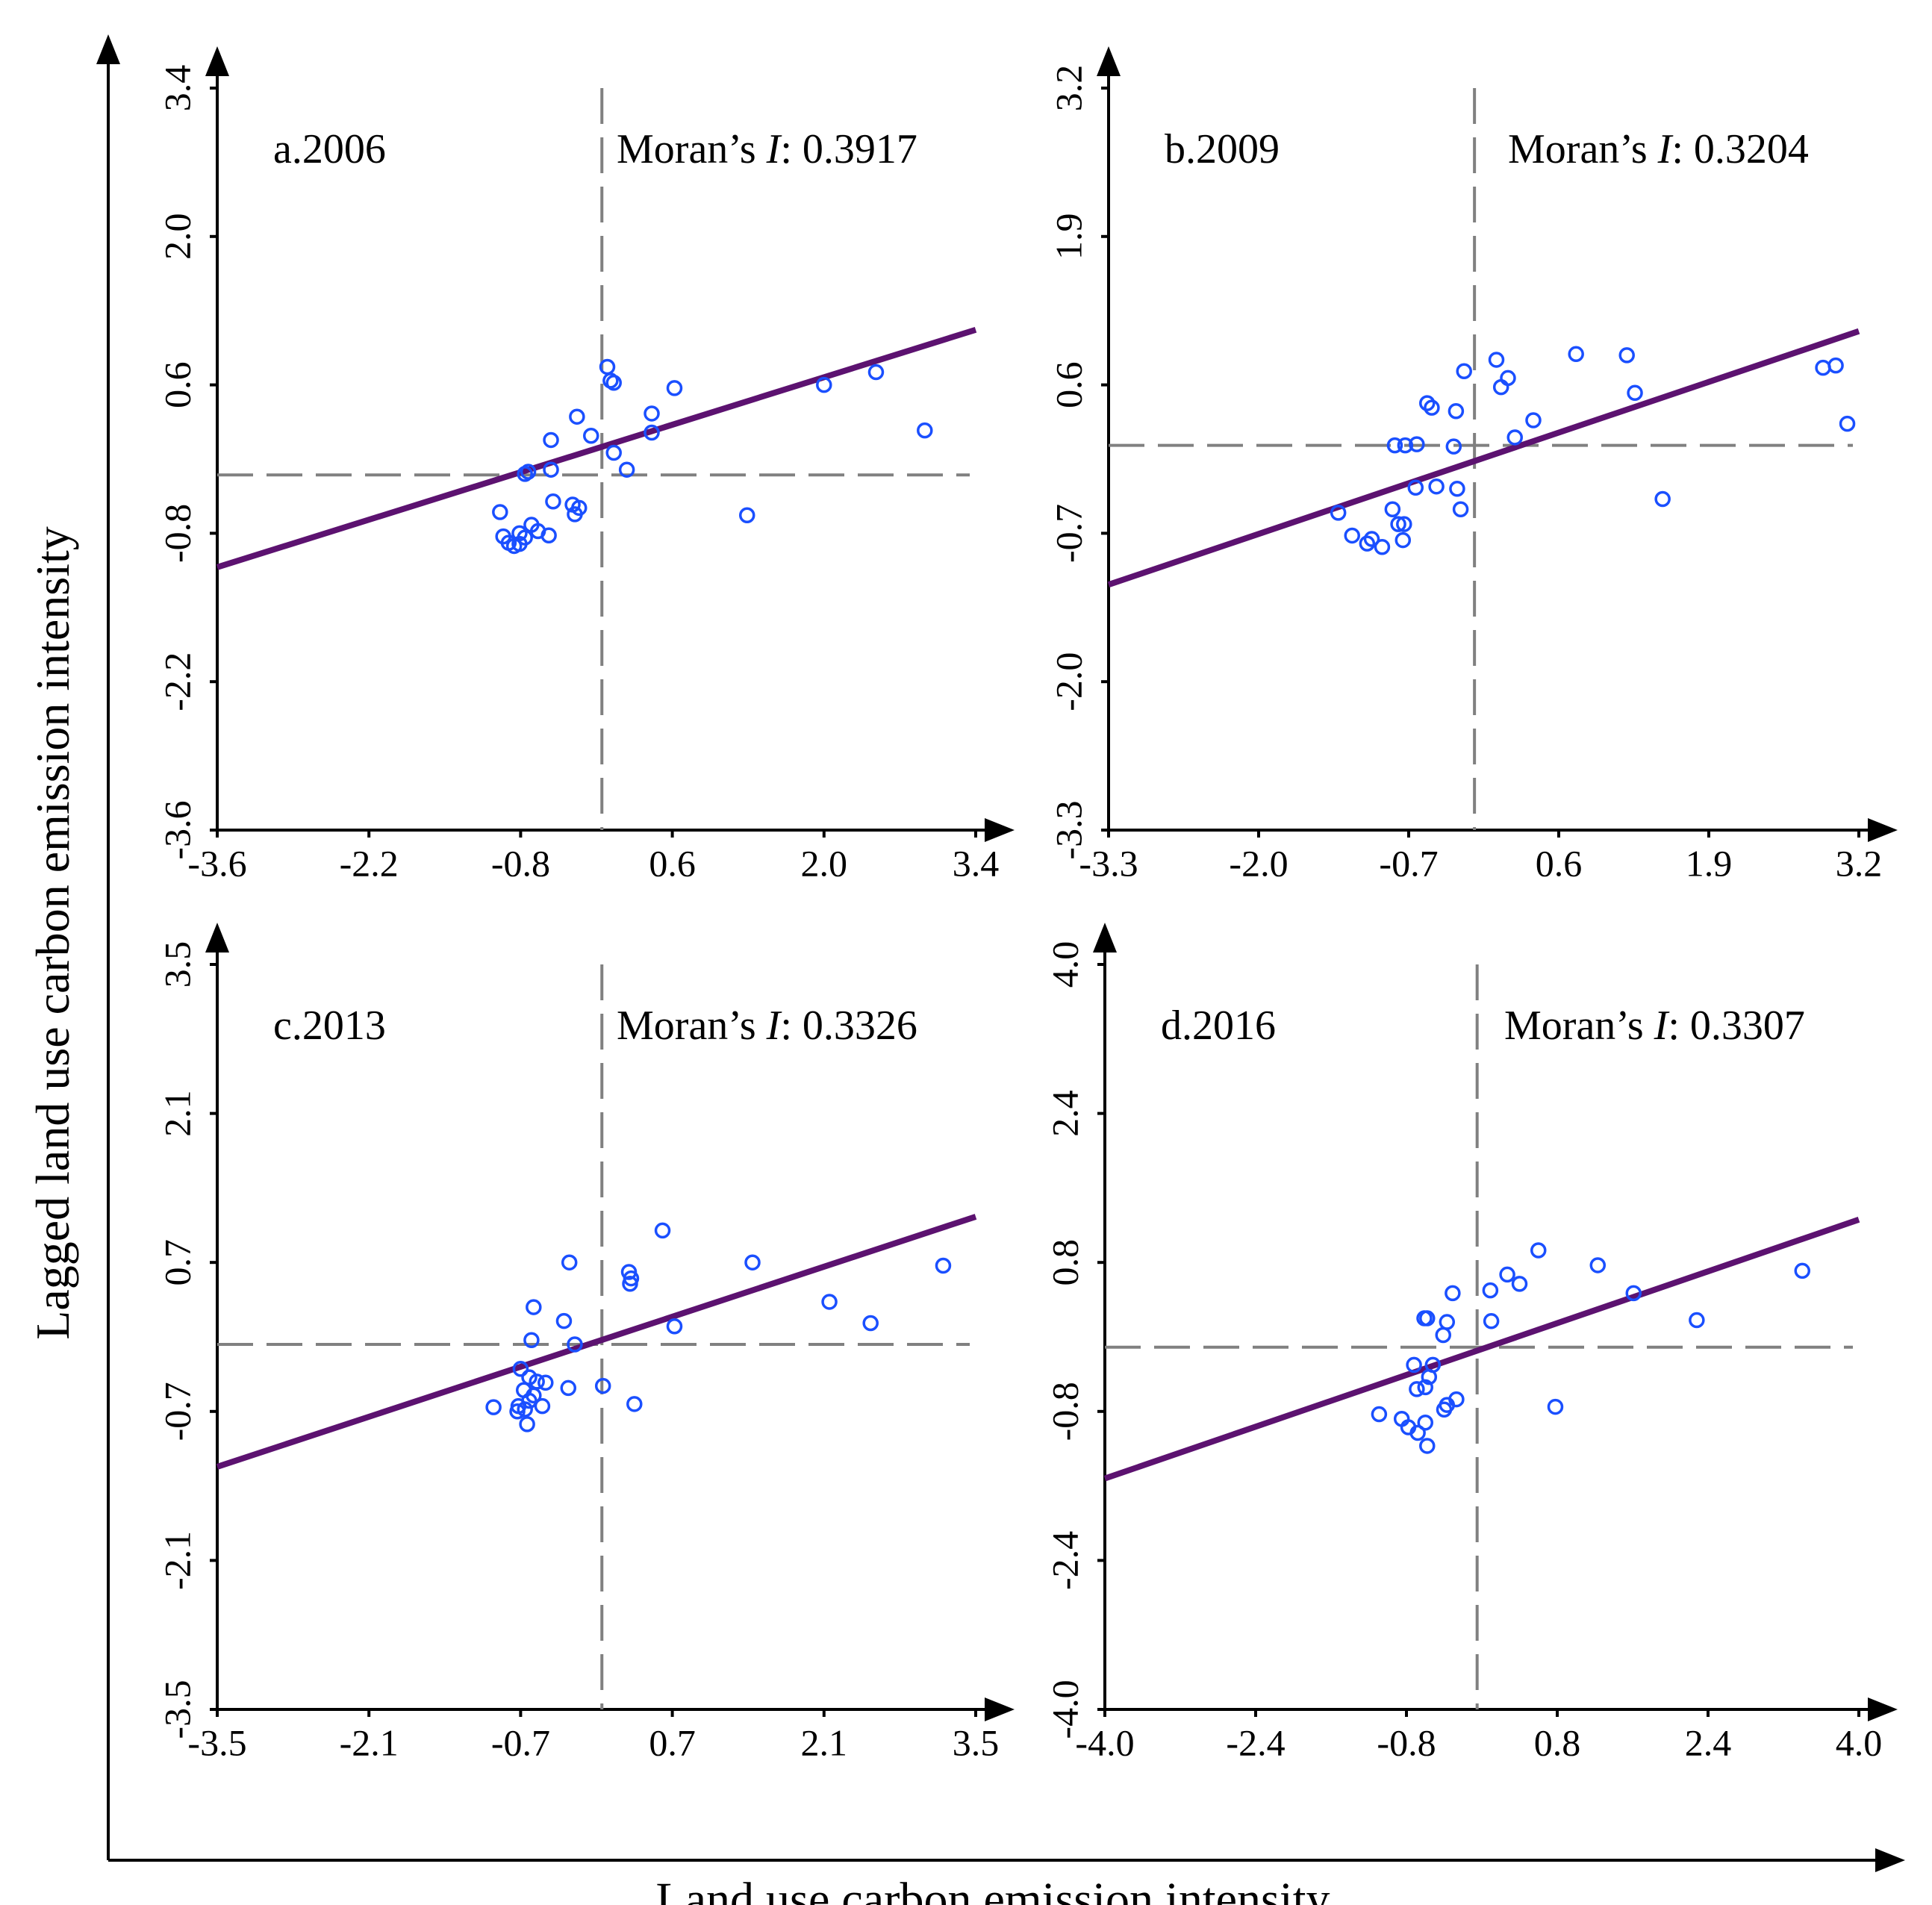 This screenshot has height=1905, width=1932. I want to click on x-tick-label: -0.7, so click(521, 1742).